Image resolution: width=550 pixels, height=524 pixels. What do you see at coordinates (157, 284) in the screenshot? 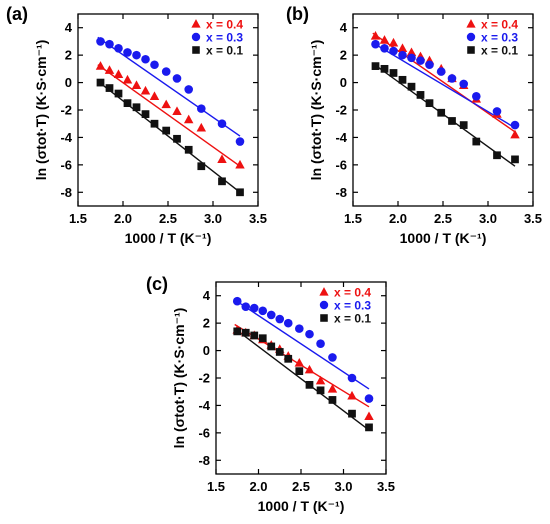
I see `panel-label: (c)` at bounding box center [157, 284].